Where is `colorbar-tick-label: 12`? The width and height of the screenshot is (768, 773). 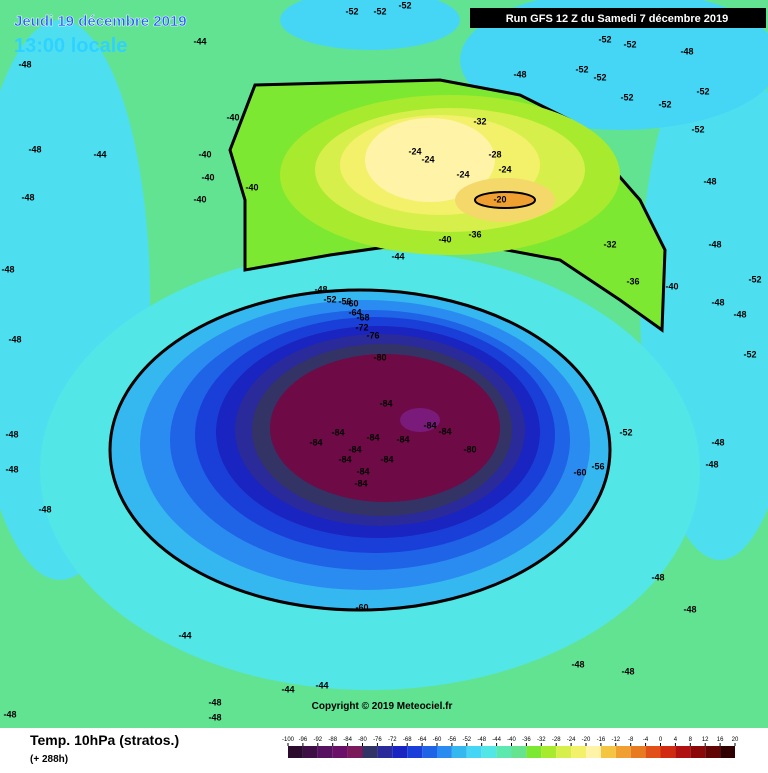
colorbar-tick-label: 12 is located at coordinates (705, 740).